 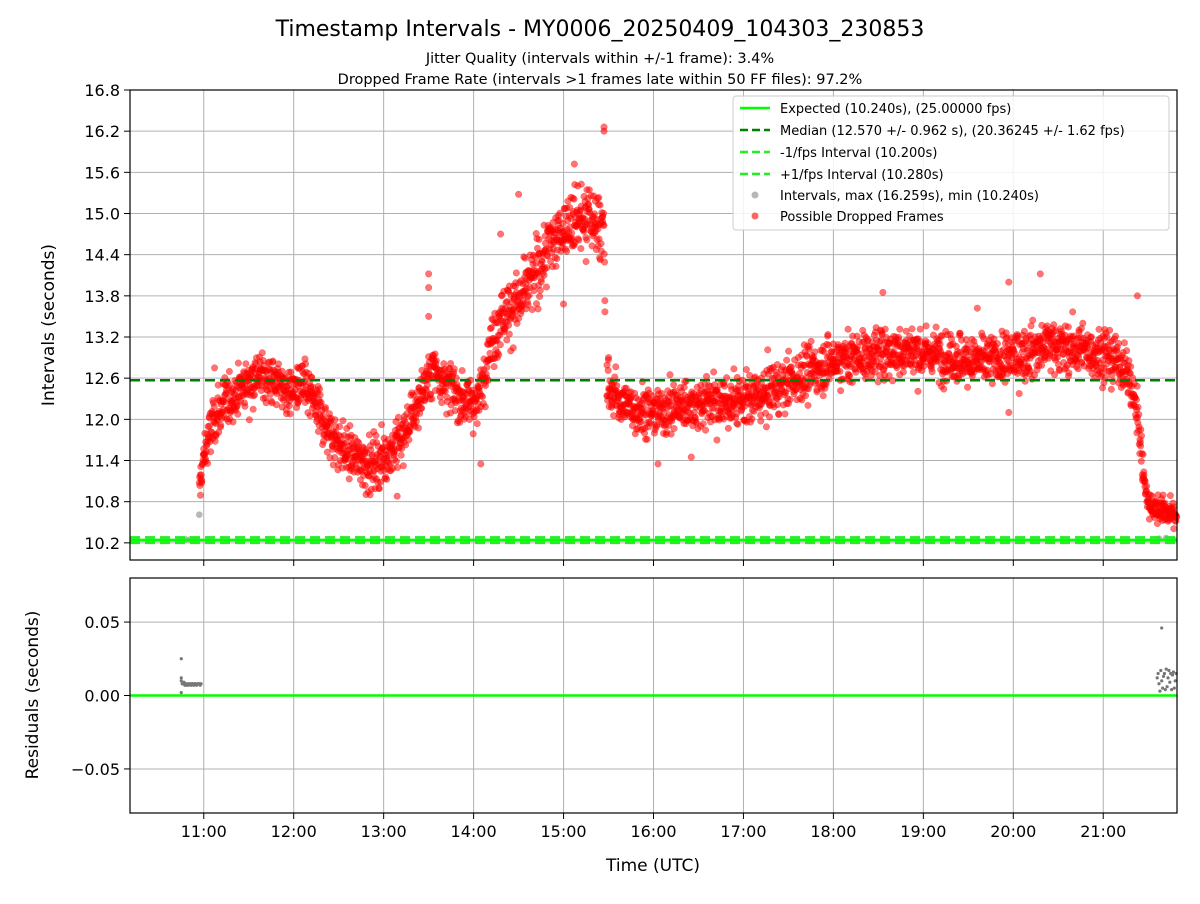 What do you see at coordinates (755, 216) in the screenshot?
I see `legend-swatch-dropped` at bounding box center [755, 216].